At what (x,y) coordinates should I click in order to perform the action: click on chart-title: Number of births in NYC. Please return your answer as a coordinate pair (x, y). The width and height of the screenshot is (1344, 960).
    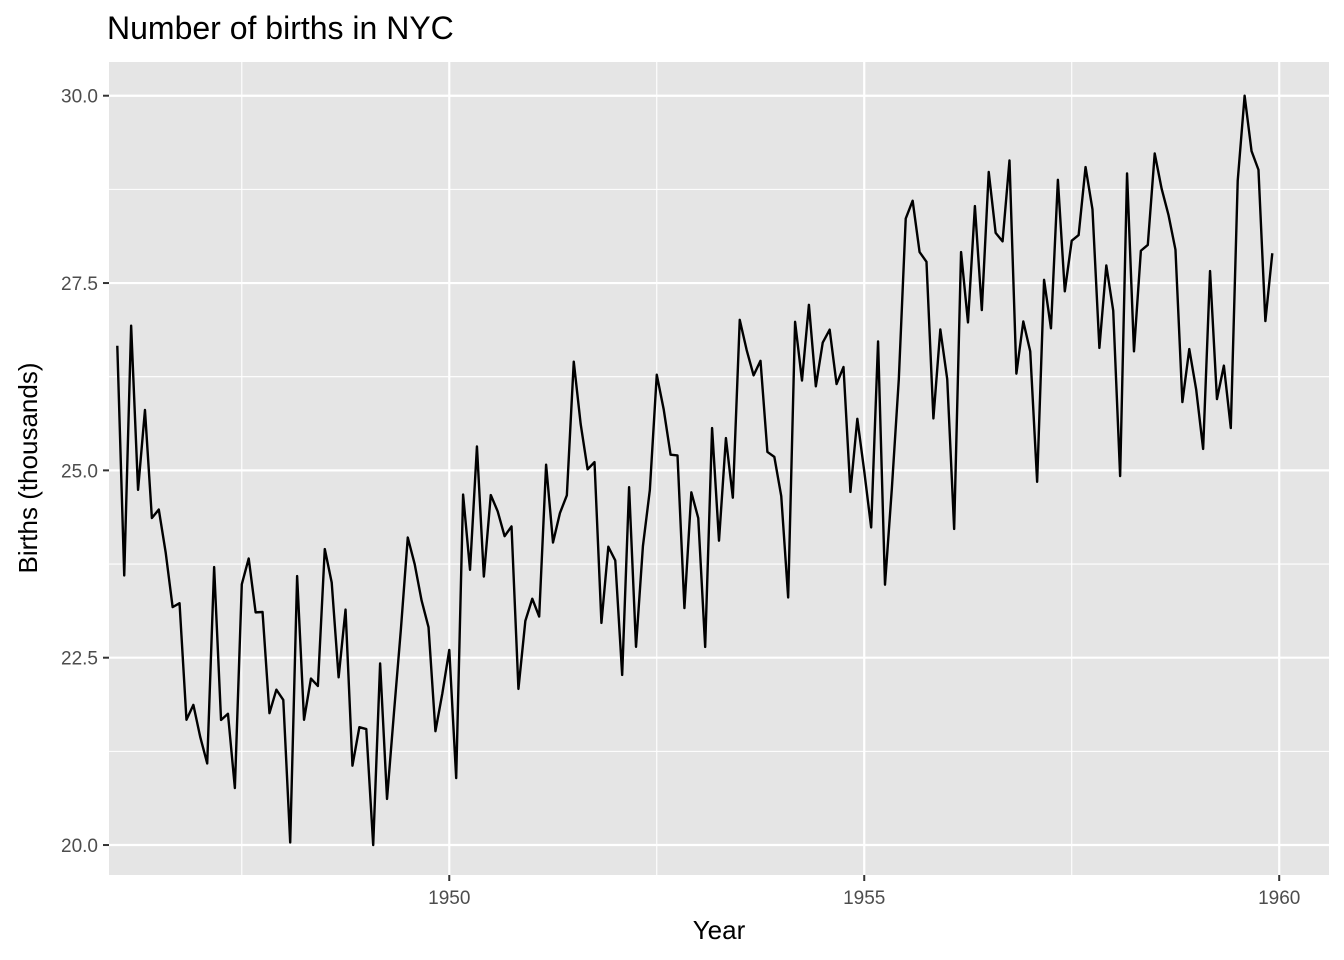
    Looking at the image, I should click on (280, 28).